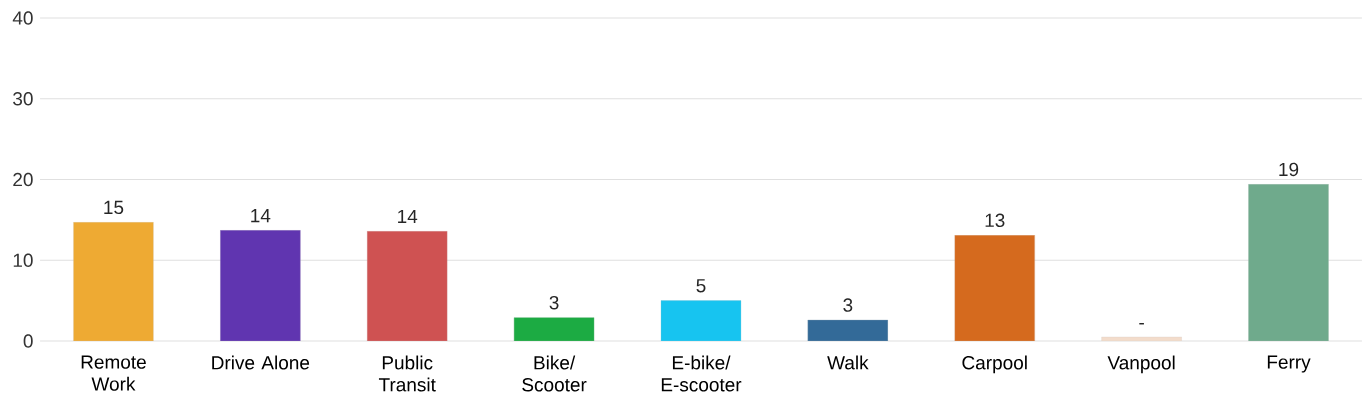 The height and width of the screenshot is (413, 1370). Describe the element at coordinates (848, 362) in the screenshot. I see `x-tick-label: Walk` at that location.